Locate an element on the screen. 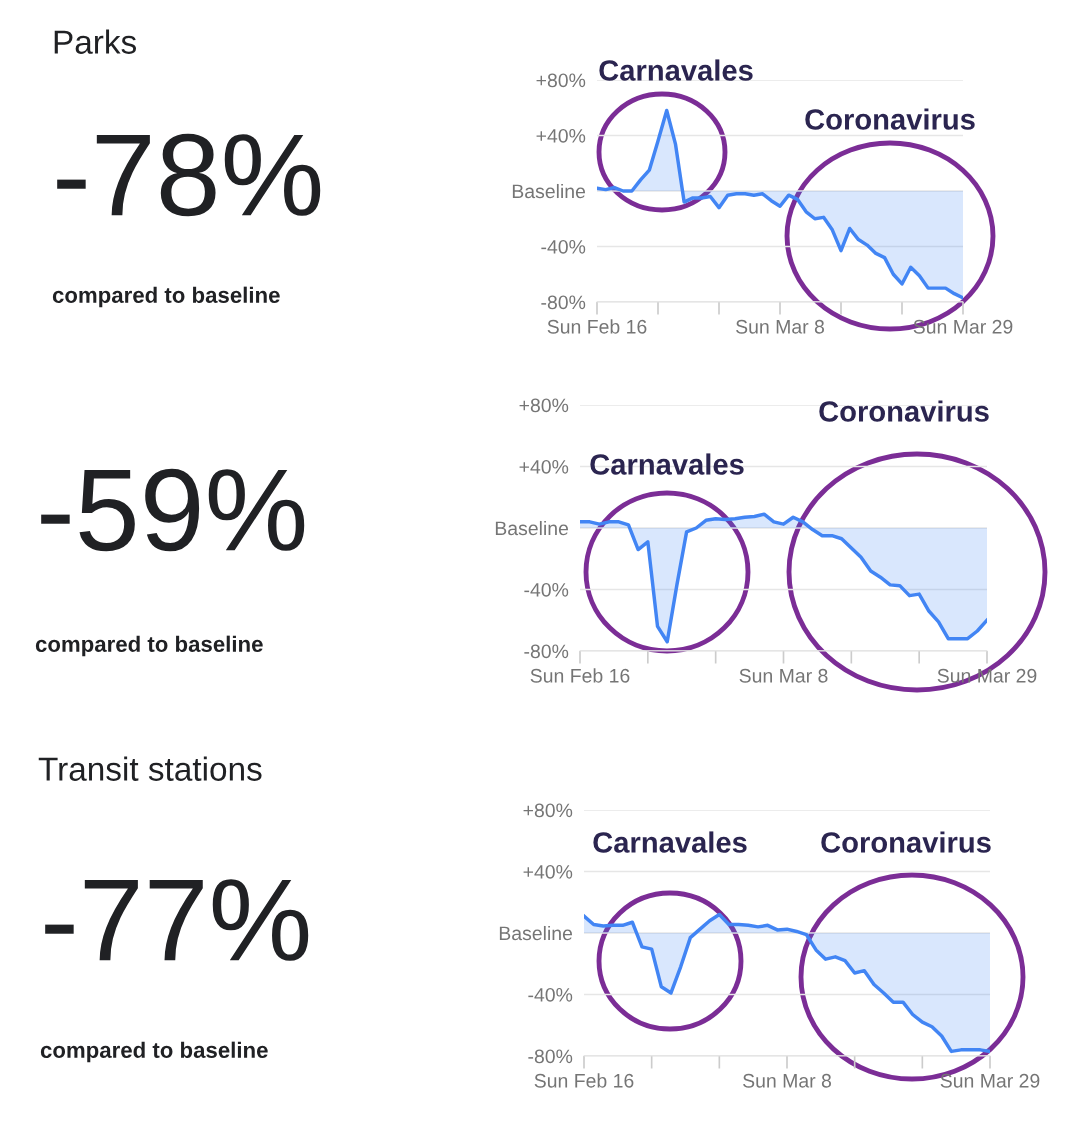 The height and width of the screenshot is (1136, 1080). text: -77% is located at coordinates (177, 920).